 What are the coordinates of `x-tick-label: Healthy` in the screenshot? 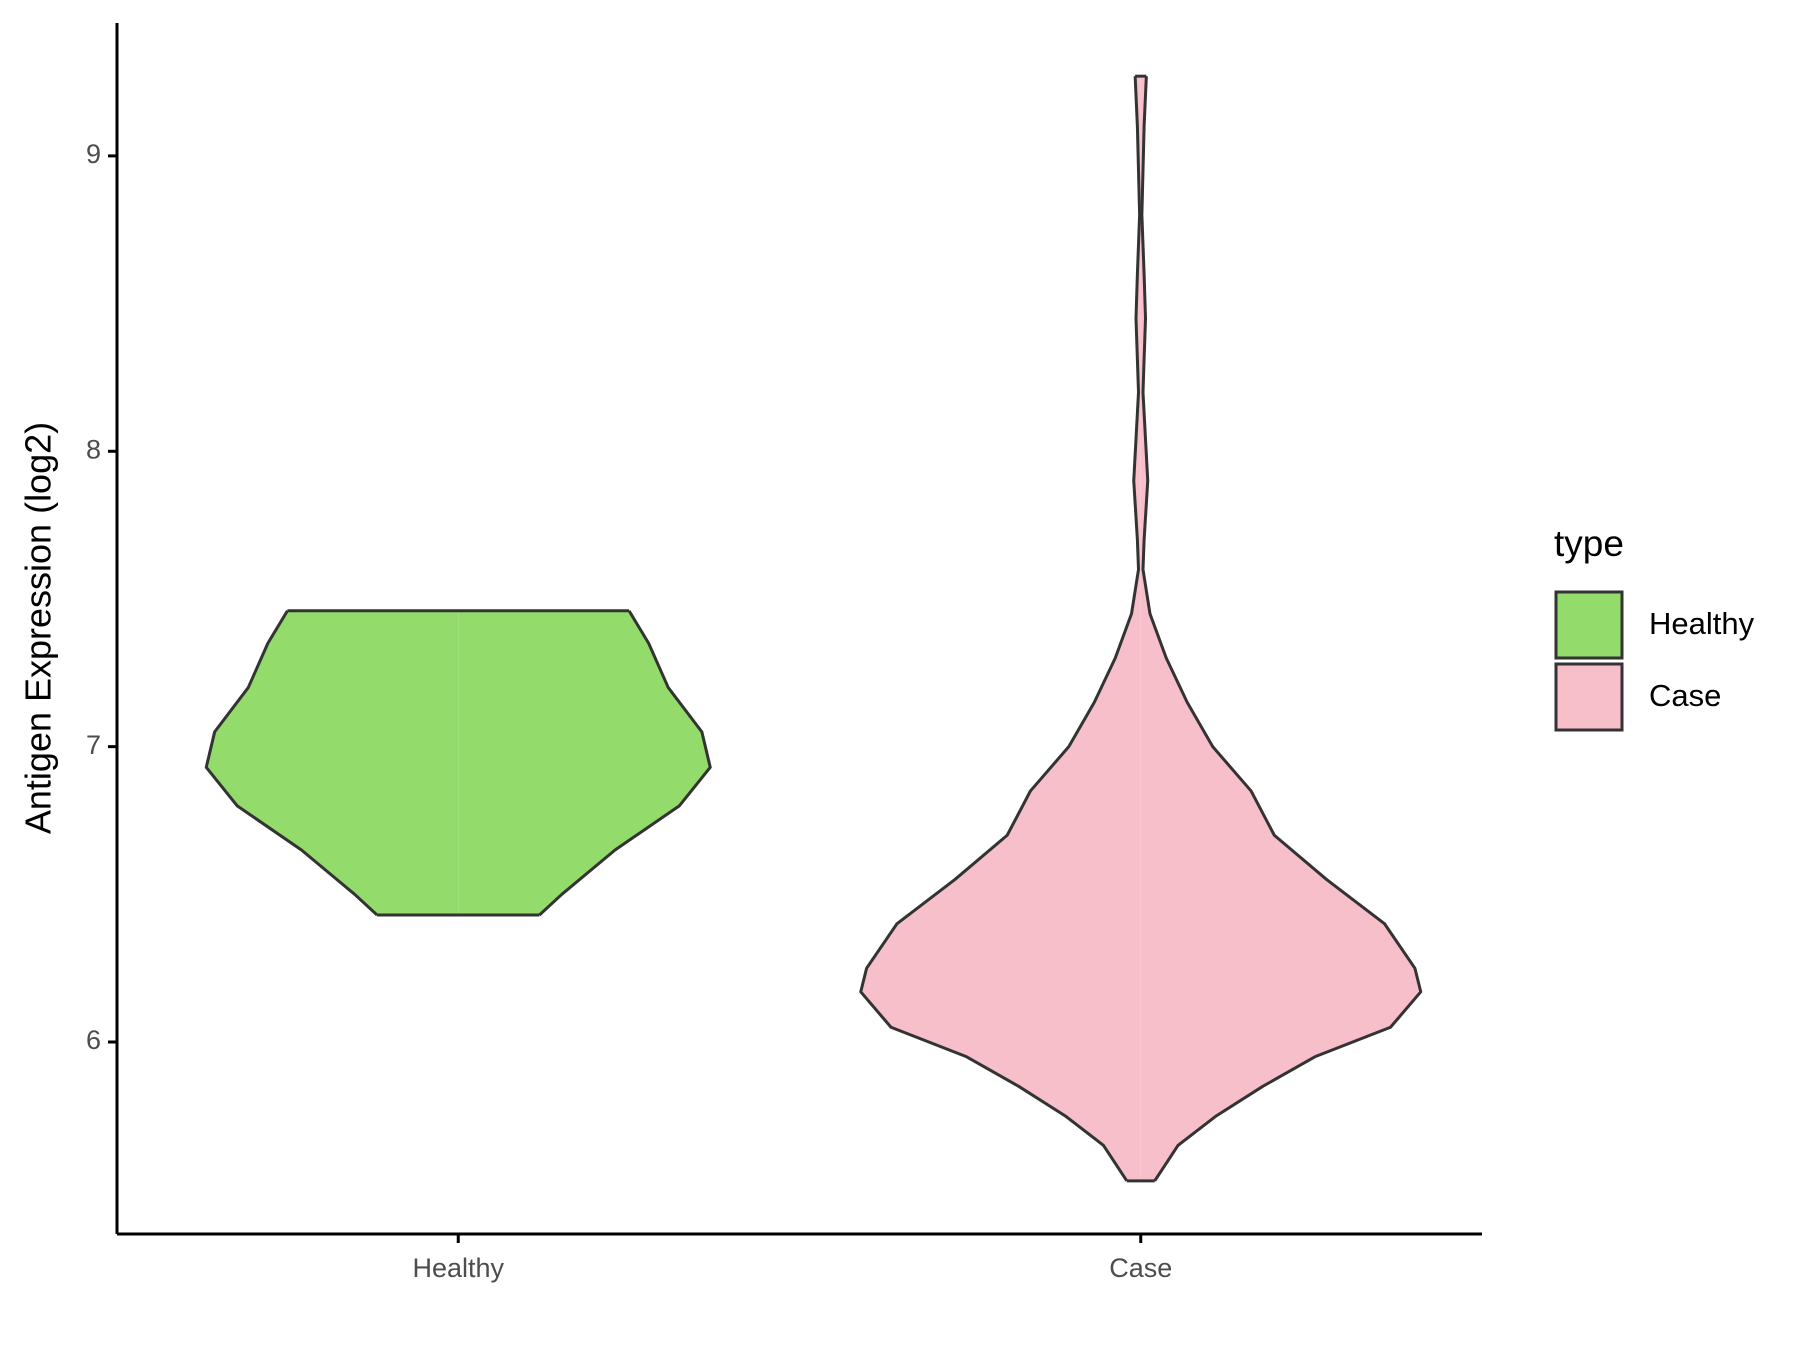 It's located at (458, 1268).